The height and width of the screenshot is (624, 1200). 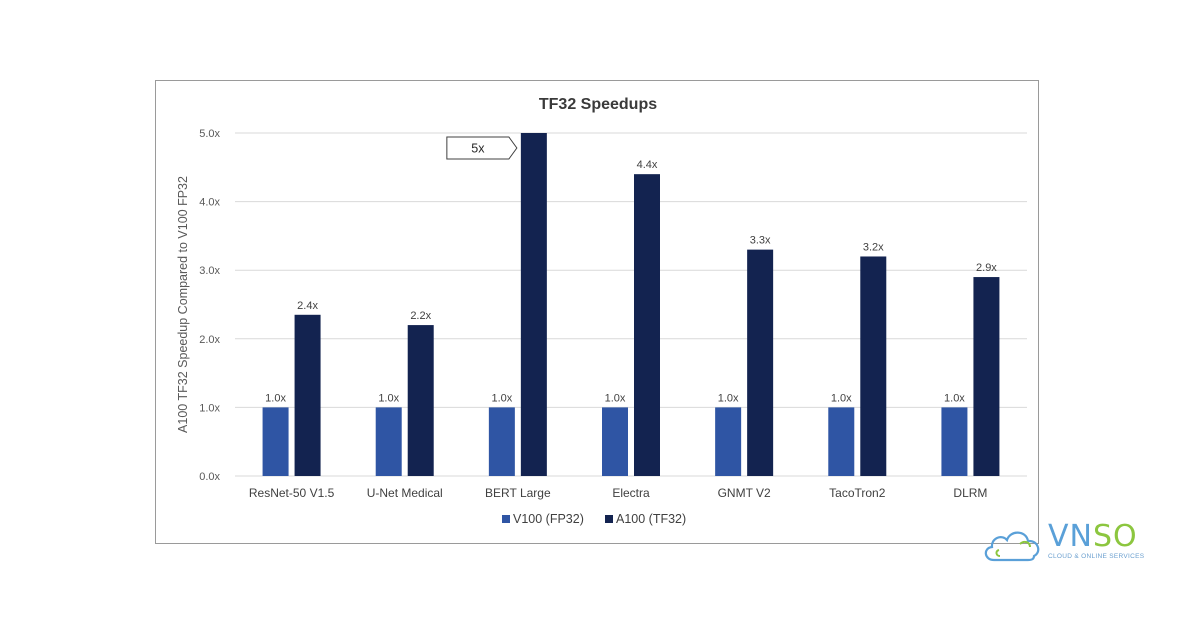 I want to click on x-tick-label: GNMT V2, so click(x=744, y=493).